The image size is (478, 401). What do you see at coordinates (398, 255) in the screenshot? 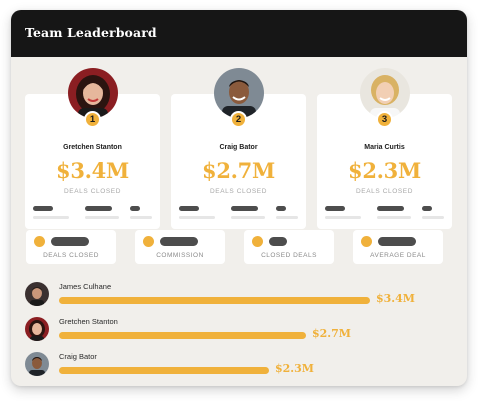
I see `stat-label: AVERAGE DEAL` at bounding box center [398, 255].